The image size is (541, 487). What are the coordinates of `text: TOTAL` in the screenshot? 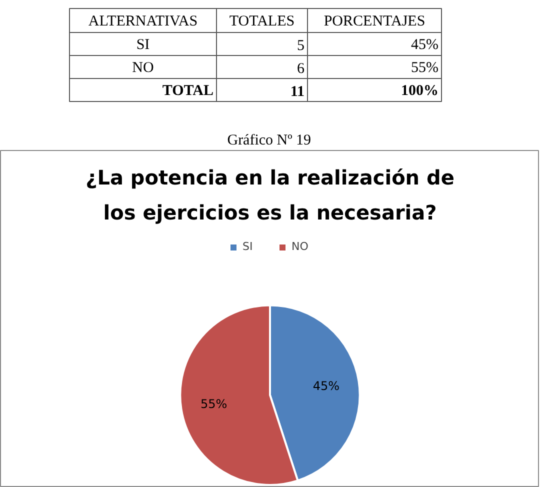 It's located at (188, 91).